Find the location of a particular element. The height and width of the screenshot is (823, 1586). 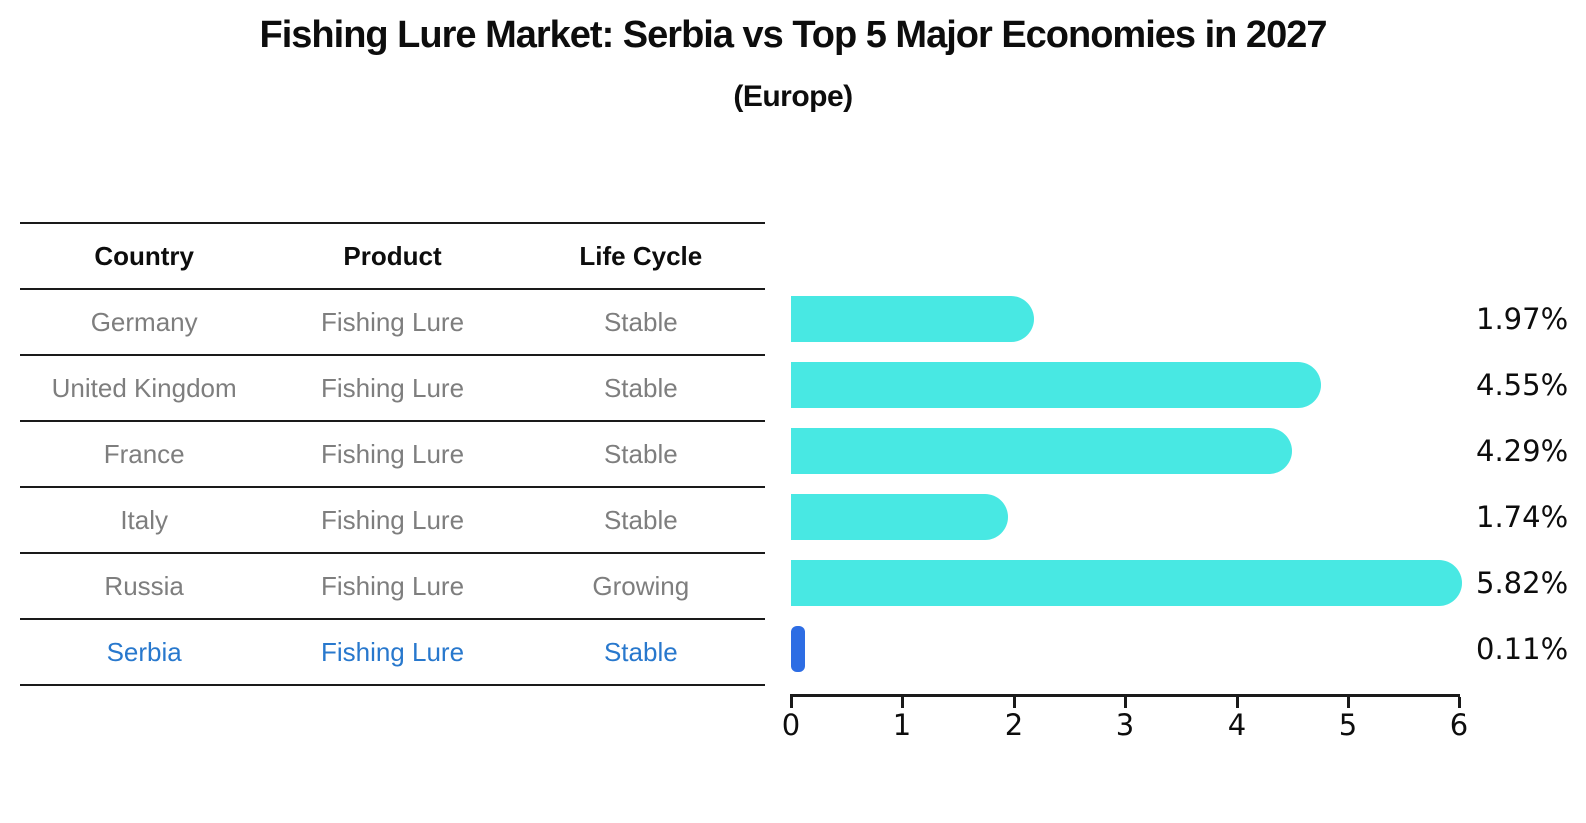

table-row-serbia: Serbia Fishing Lure Stable is located at coordinates (392, 651).